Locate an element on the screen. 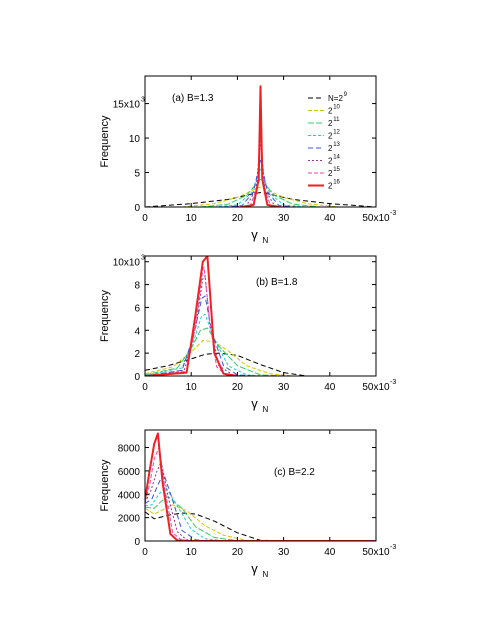  y-tick-label: 15x10 is located at coordinates (127, 105).